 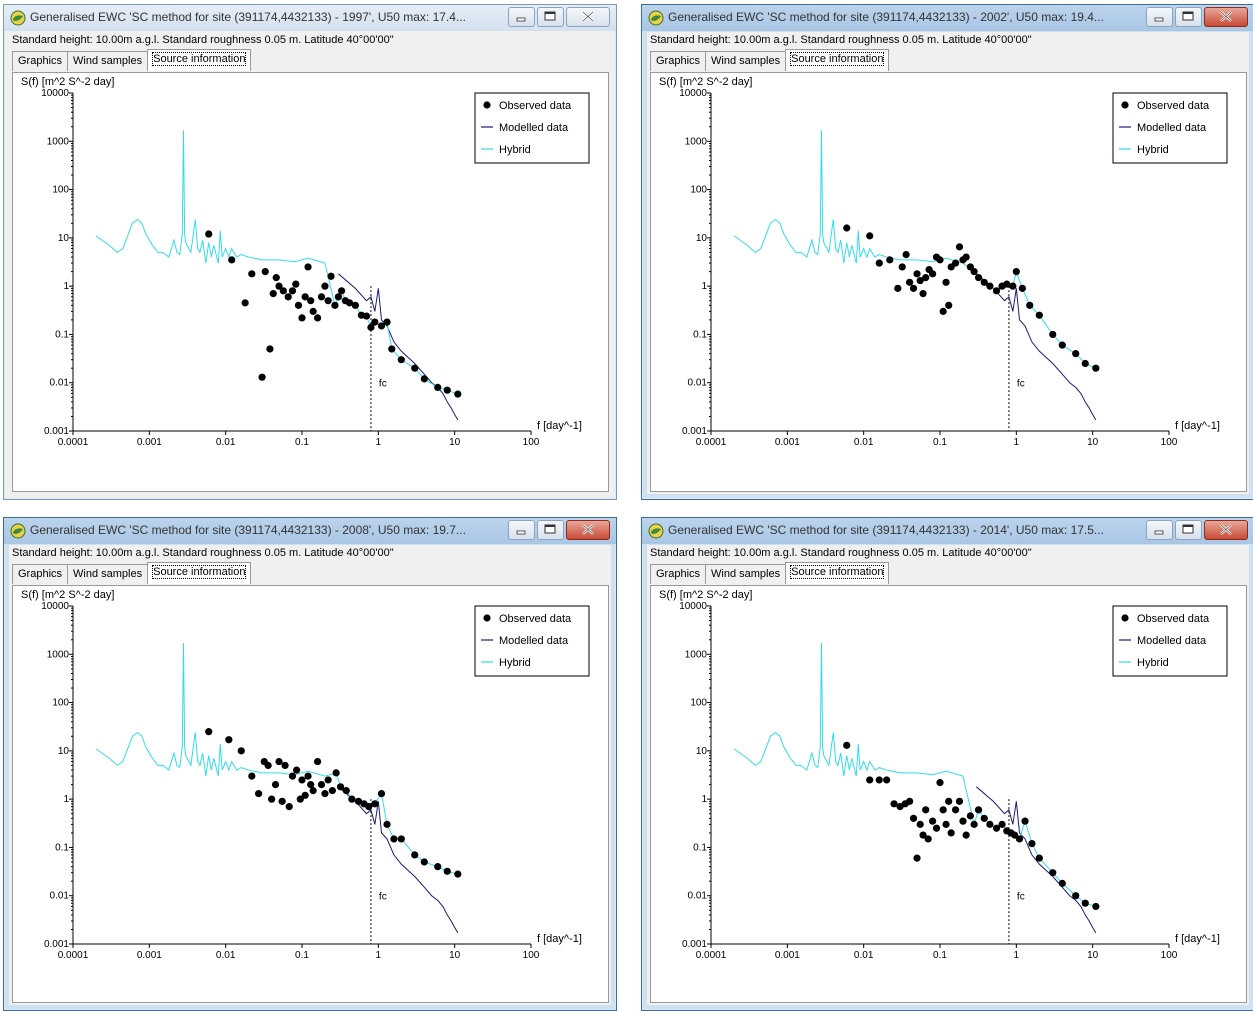 What do you see at coordinates (1159, 19) in the screenshot?
I see `minimize-icon` at bounding box center [1159, 19].